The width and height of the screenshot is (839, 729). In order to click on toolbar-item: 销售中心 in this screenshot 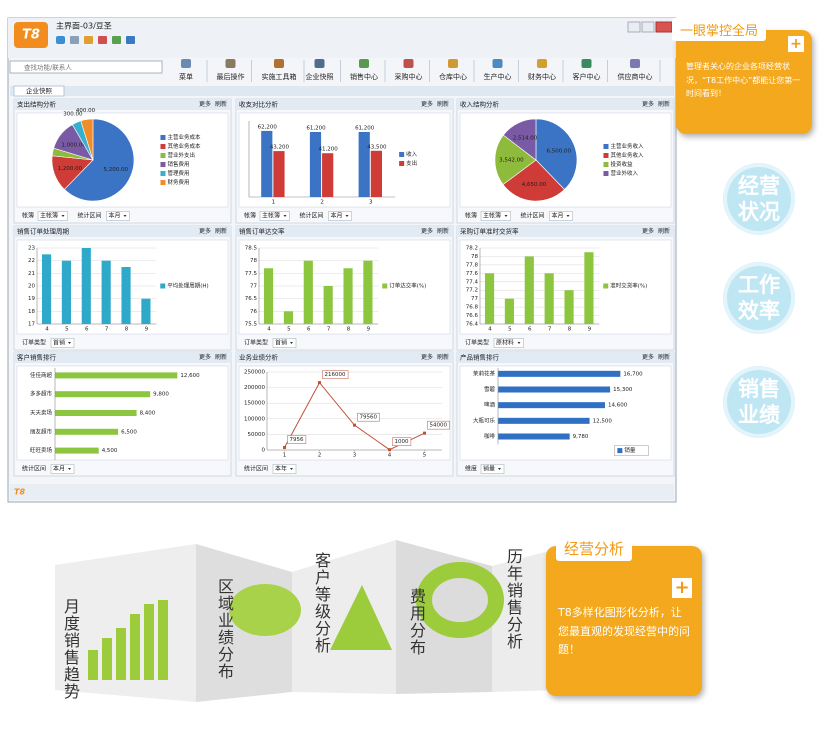, I will do `click(364, 76)`.